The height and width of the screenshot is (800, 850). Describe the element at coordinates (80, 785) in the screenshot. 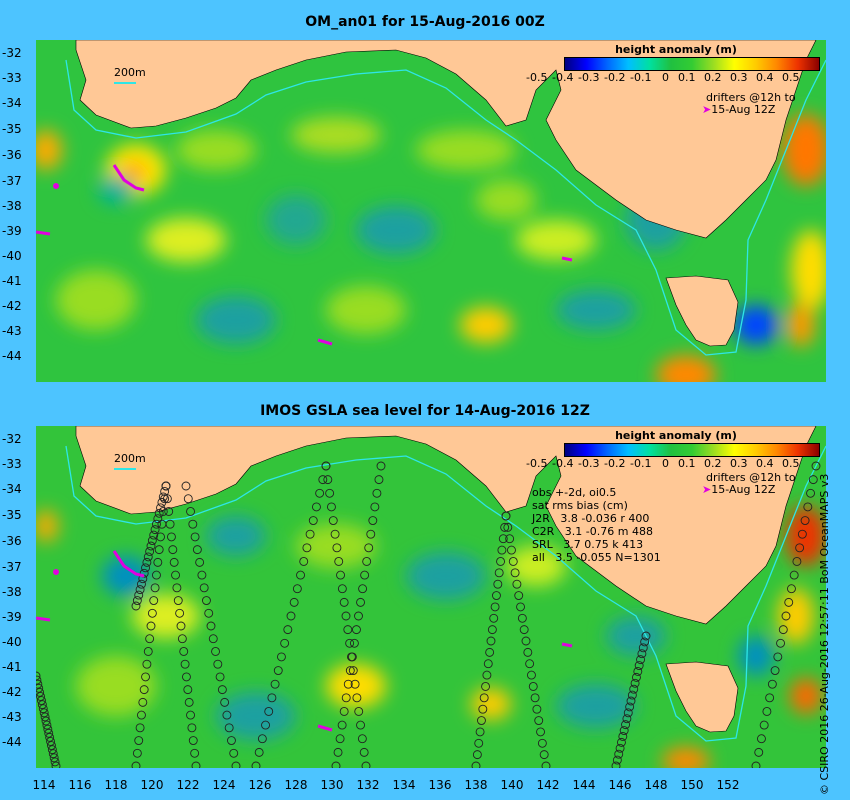

I see `lon-tick: 116` at that location.